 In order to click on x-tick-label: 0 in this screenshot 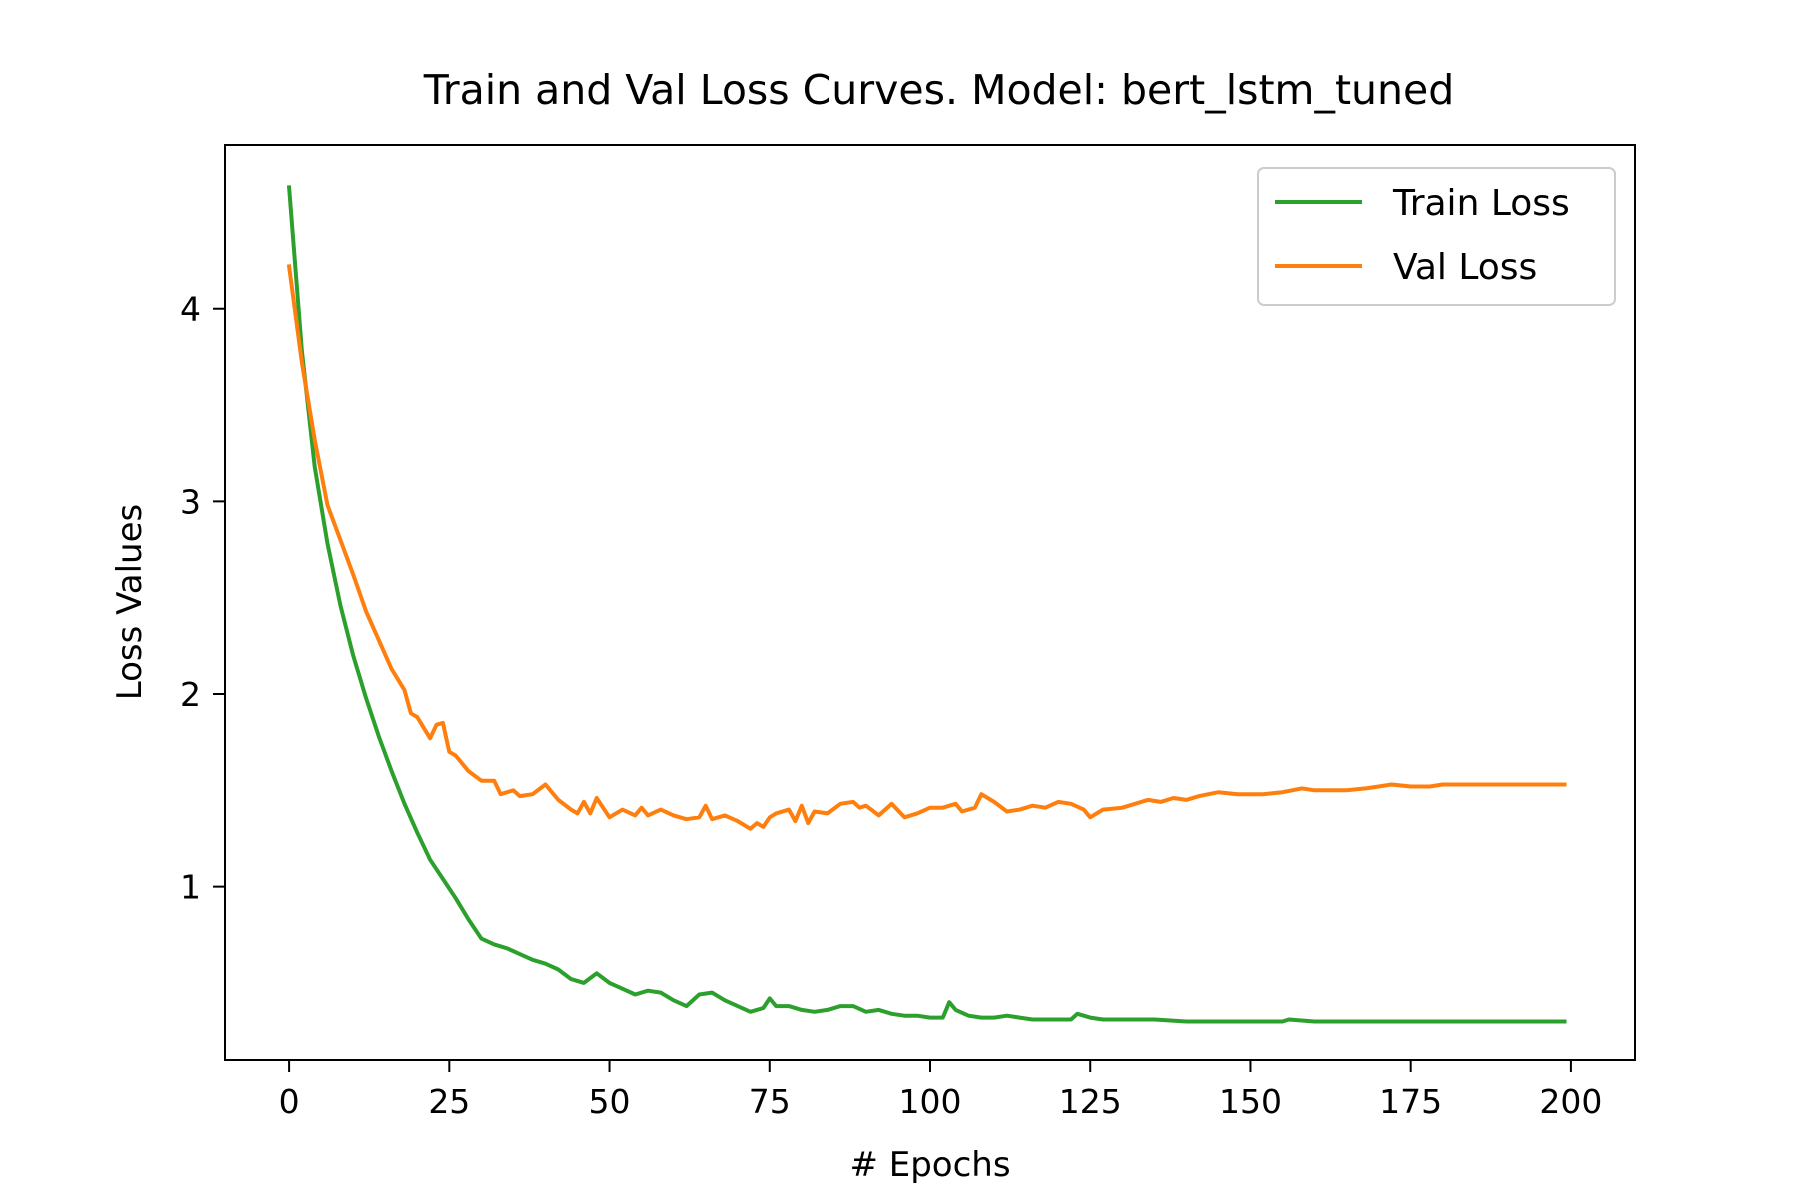, I will do `click(289, 1101)`.